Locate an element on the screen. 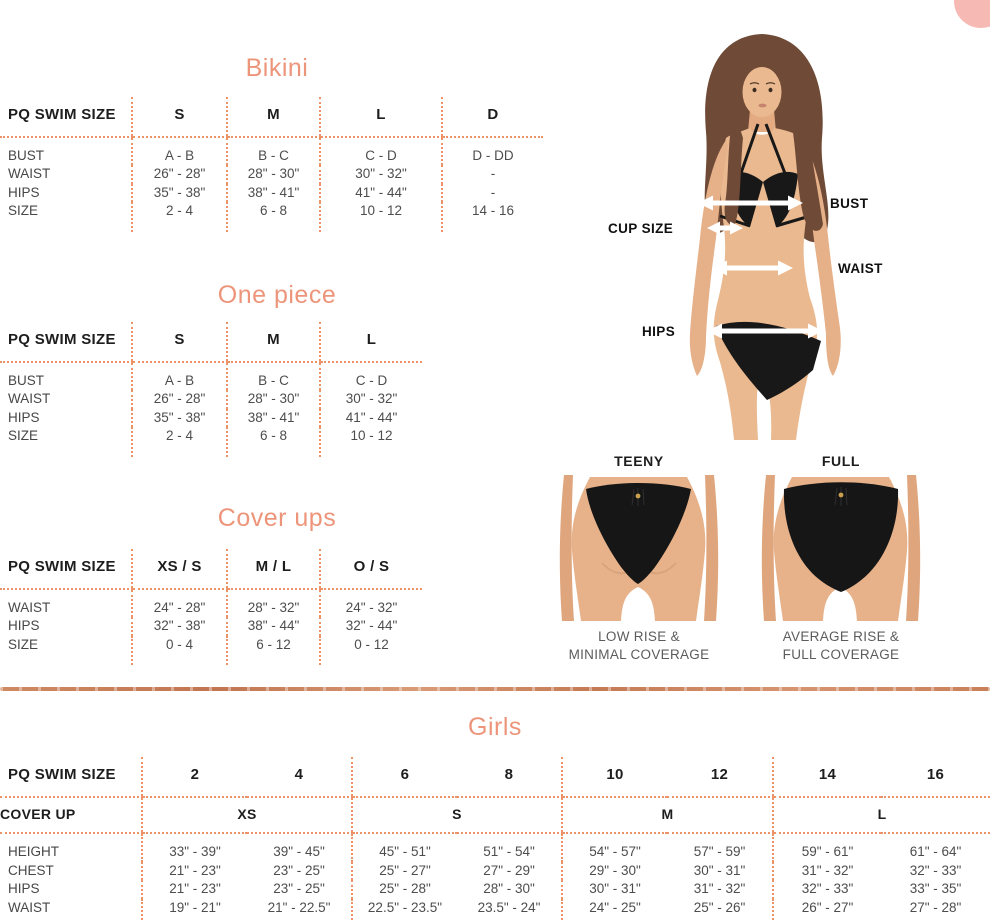 This screenshot has width=990, height=920. size-cell: 61" - 64" is located at coordinates (935, 851).